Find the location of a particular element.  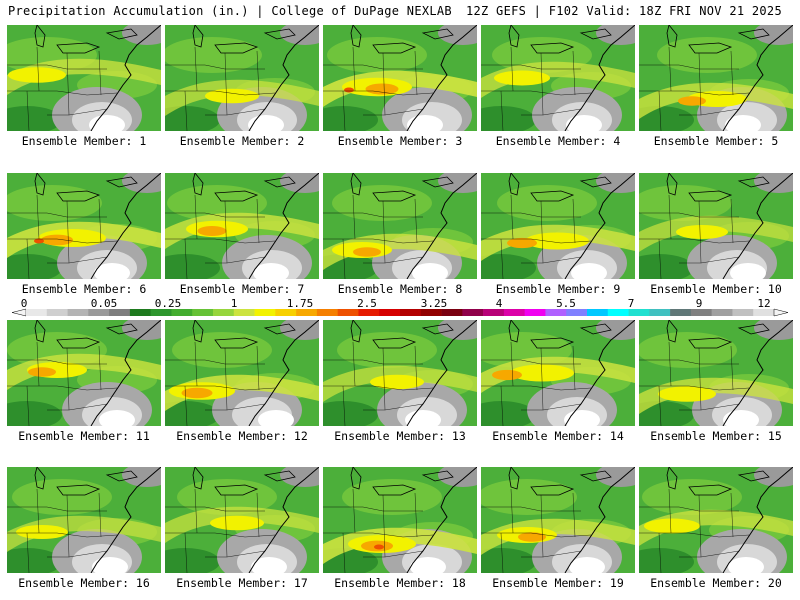

colorbar-tick-label: 3.25 is located at coordinates (434, 303).